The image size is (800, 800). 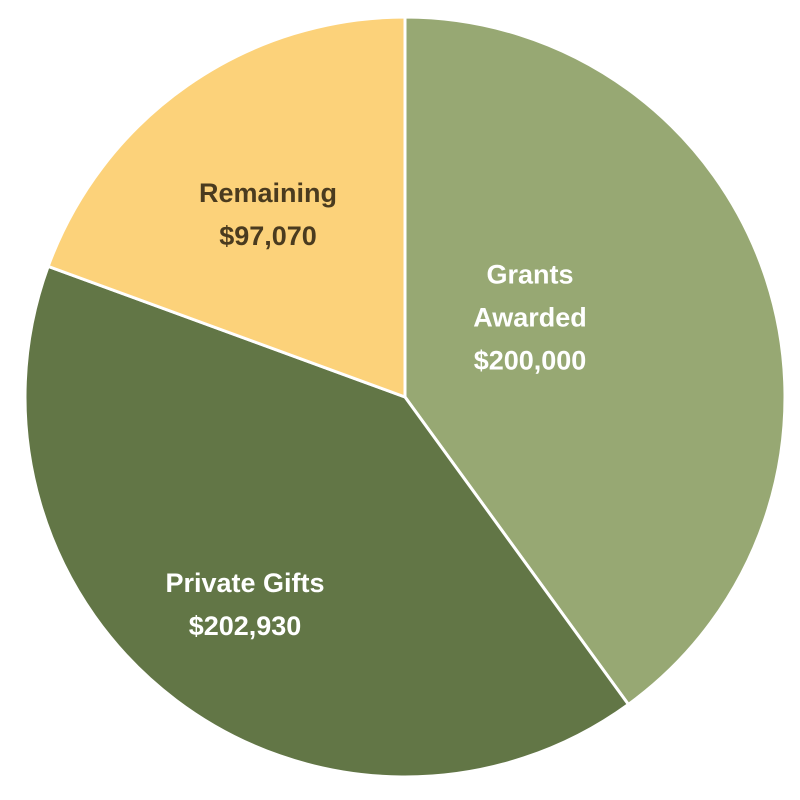 I want to click on value-label: $97,070, so click(x=268, y=236).